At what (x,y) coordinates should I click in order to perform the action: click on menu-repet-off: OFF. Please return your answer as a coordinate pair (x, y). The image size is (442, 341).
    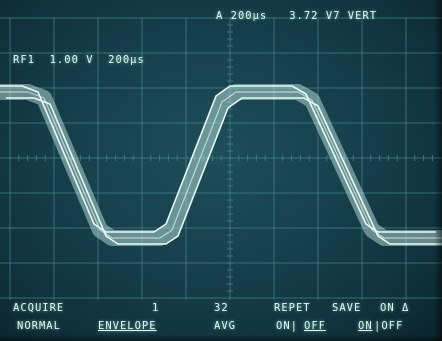
    Looking at the image, I should click on (315, 326).